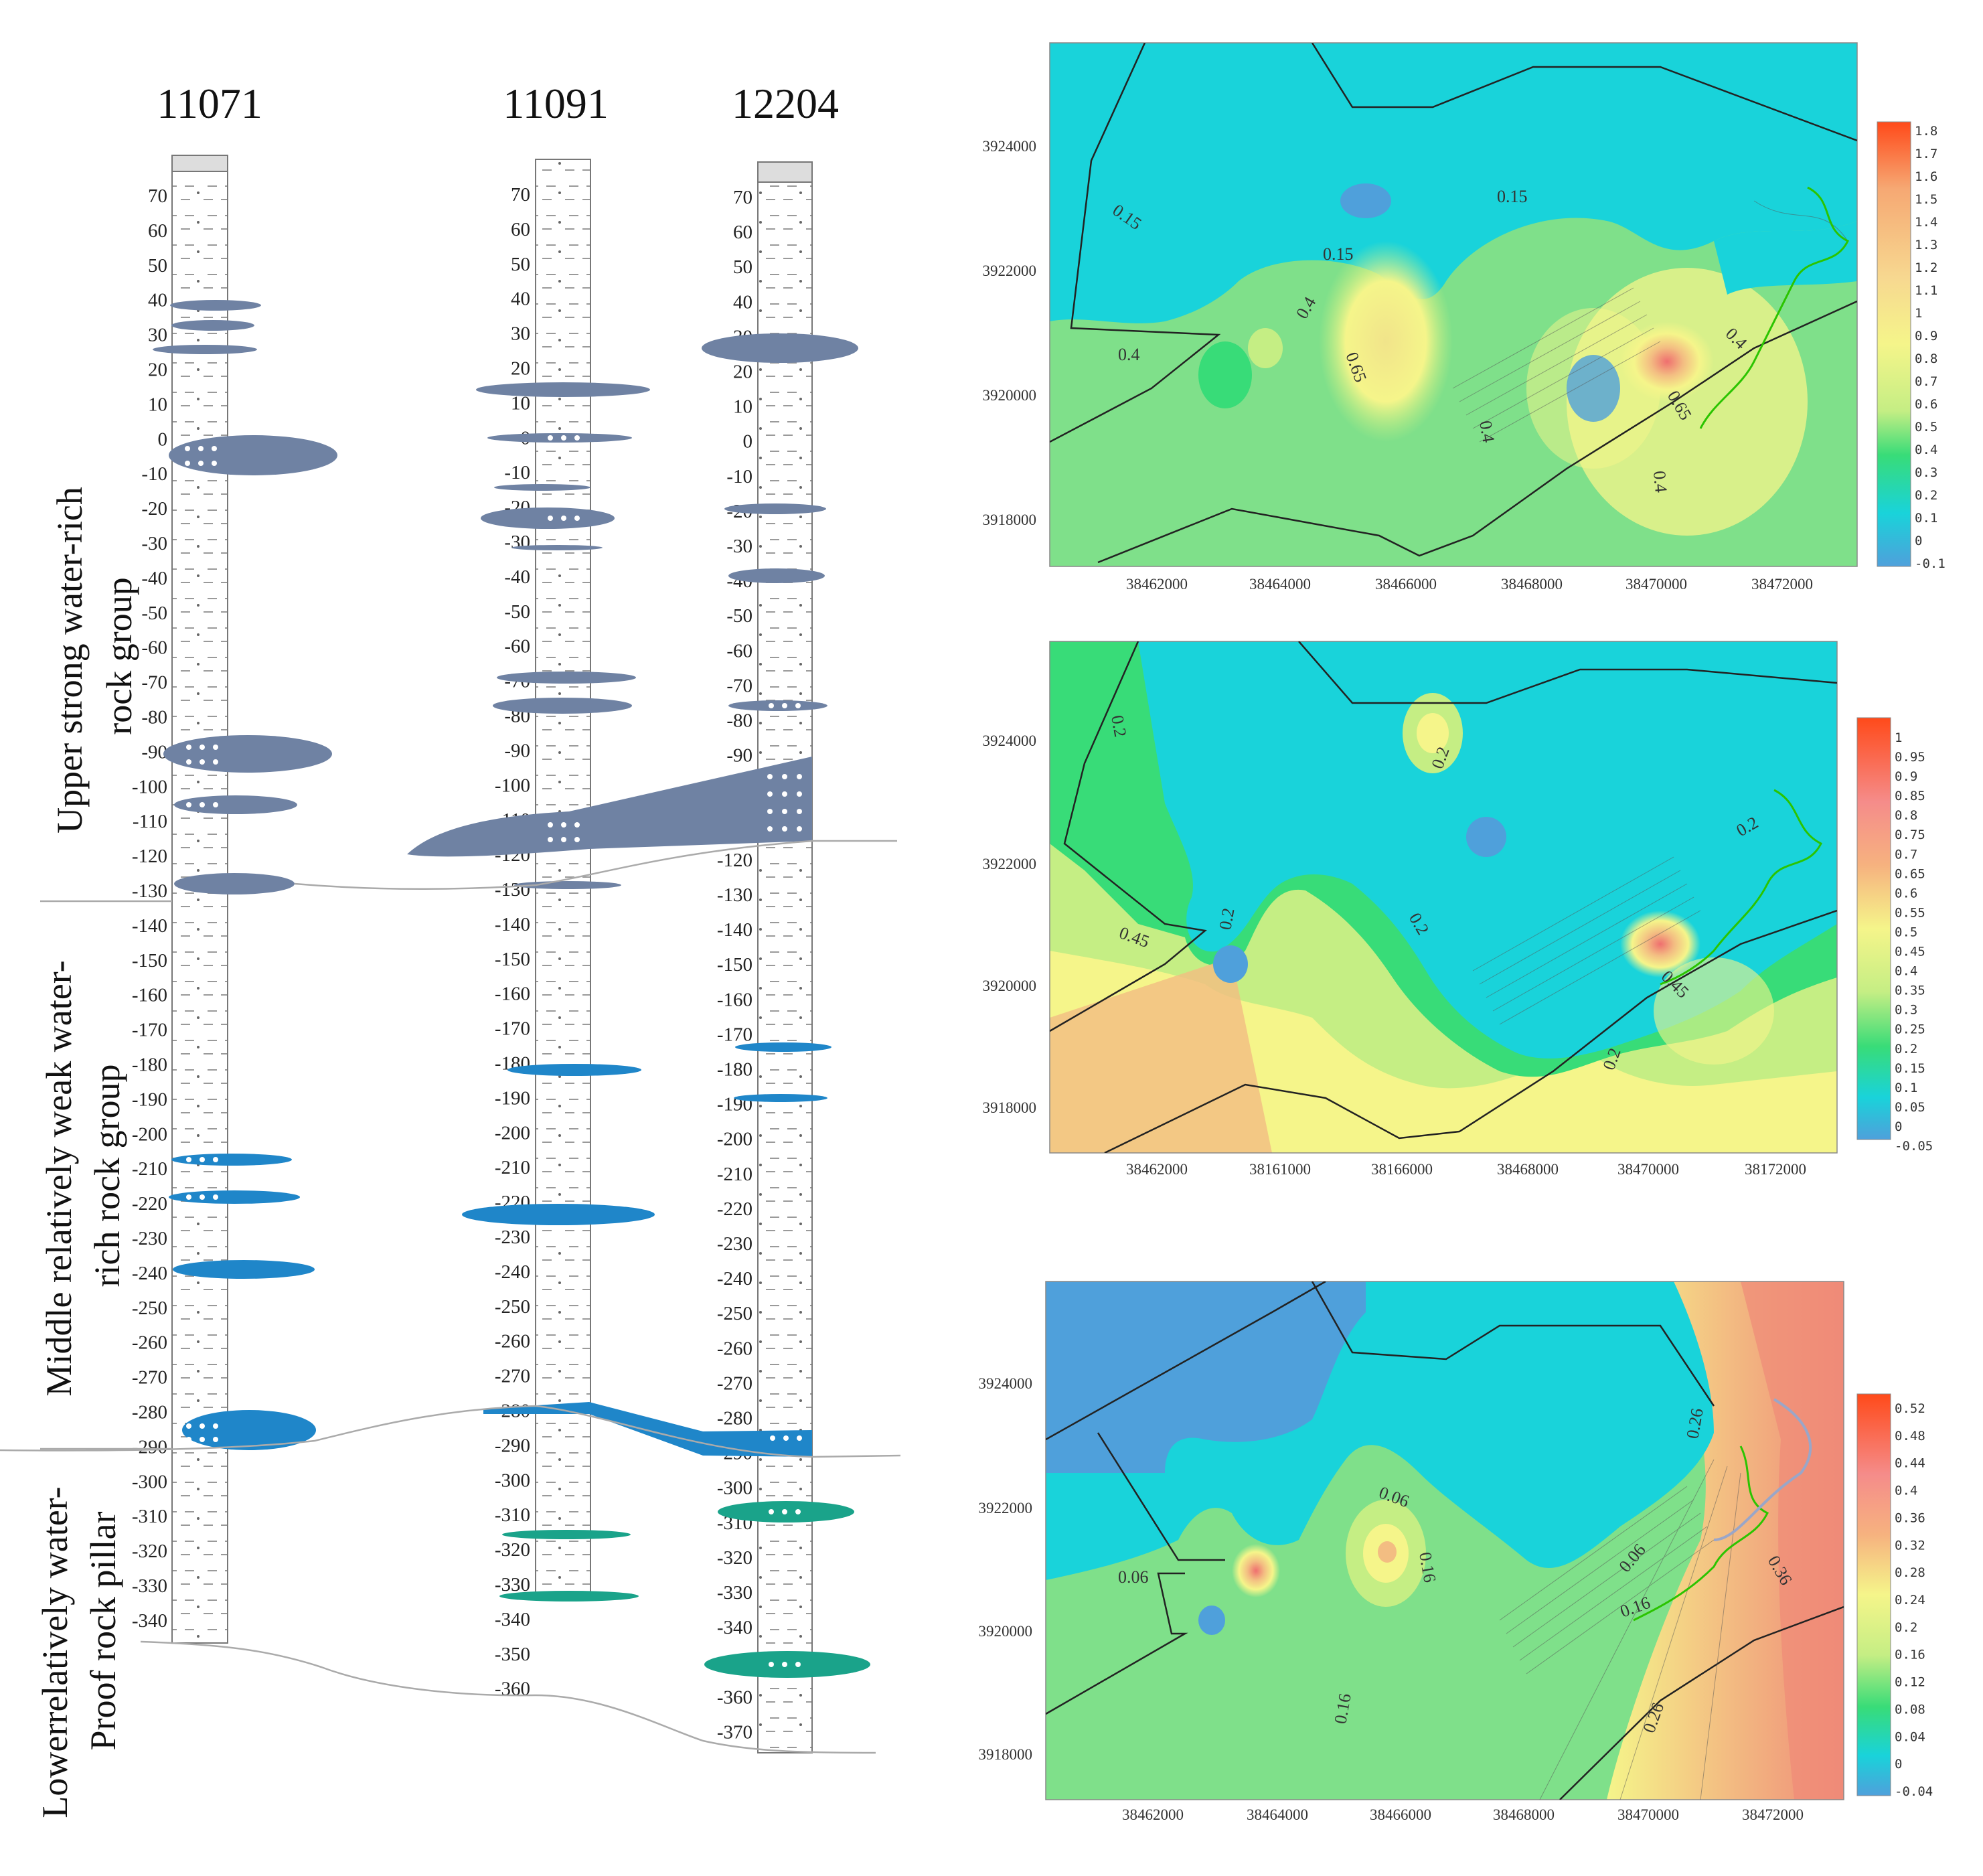  I want to click on scale-label: -0.04, so click(1914, 1791).